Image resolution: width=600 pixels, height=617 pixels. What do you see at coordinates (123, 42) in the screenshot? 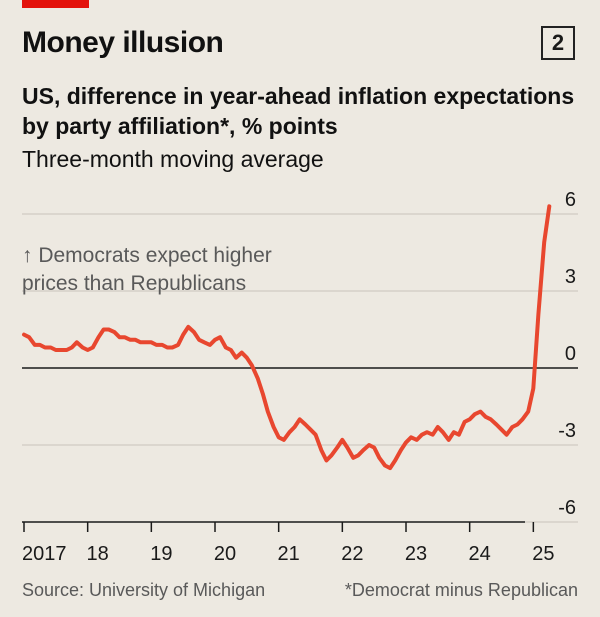
I see `chart-title: Money illusion` at bounding box center [123, 42].